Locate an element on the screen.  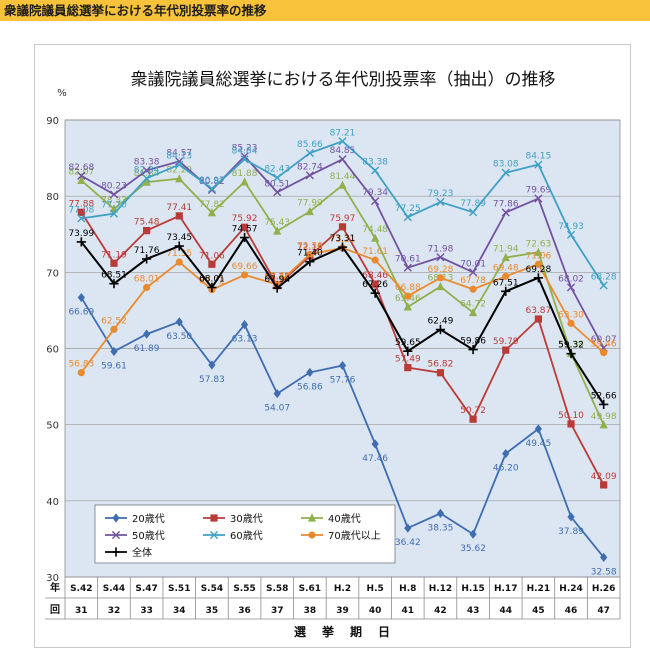
session-label: 45 is located at coordinates (538, 611).